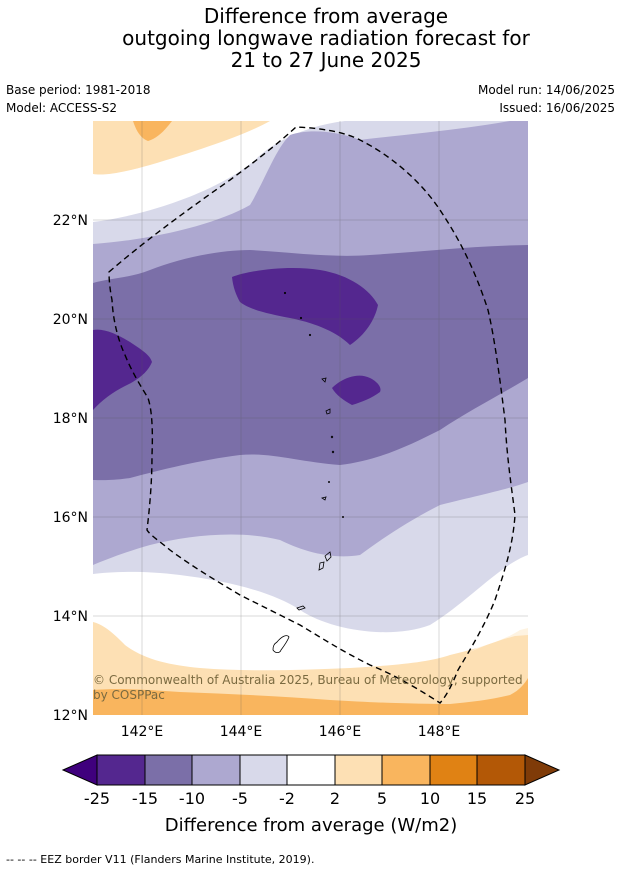 The width and height of the screenshot is (621, 873). Describe the element at coordinates (358, 770) in the screenshot. I see `colorbar-swatch-plus2` at that location.